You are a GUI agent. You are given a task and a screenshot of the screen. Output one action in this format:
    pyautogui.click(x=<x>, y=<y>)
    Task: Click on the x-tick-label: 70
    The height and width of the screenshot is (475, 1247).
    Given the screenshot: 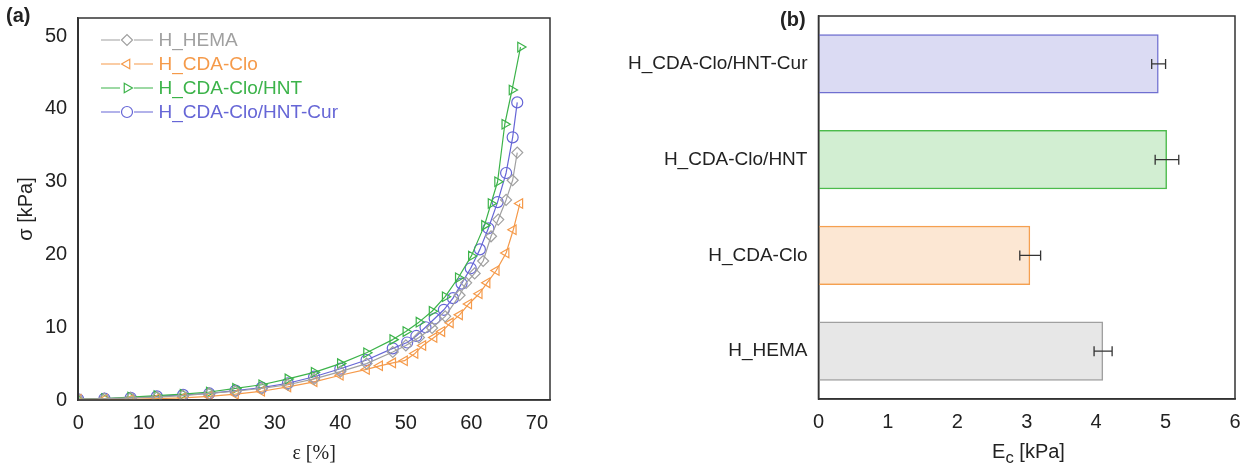 What is the action you would take?
    pyautogui.click(x=537, y=421)
    